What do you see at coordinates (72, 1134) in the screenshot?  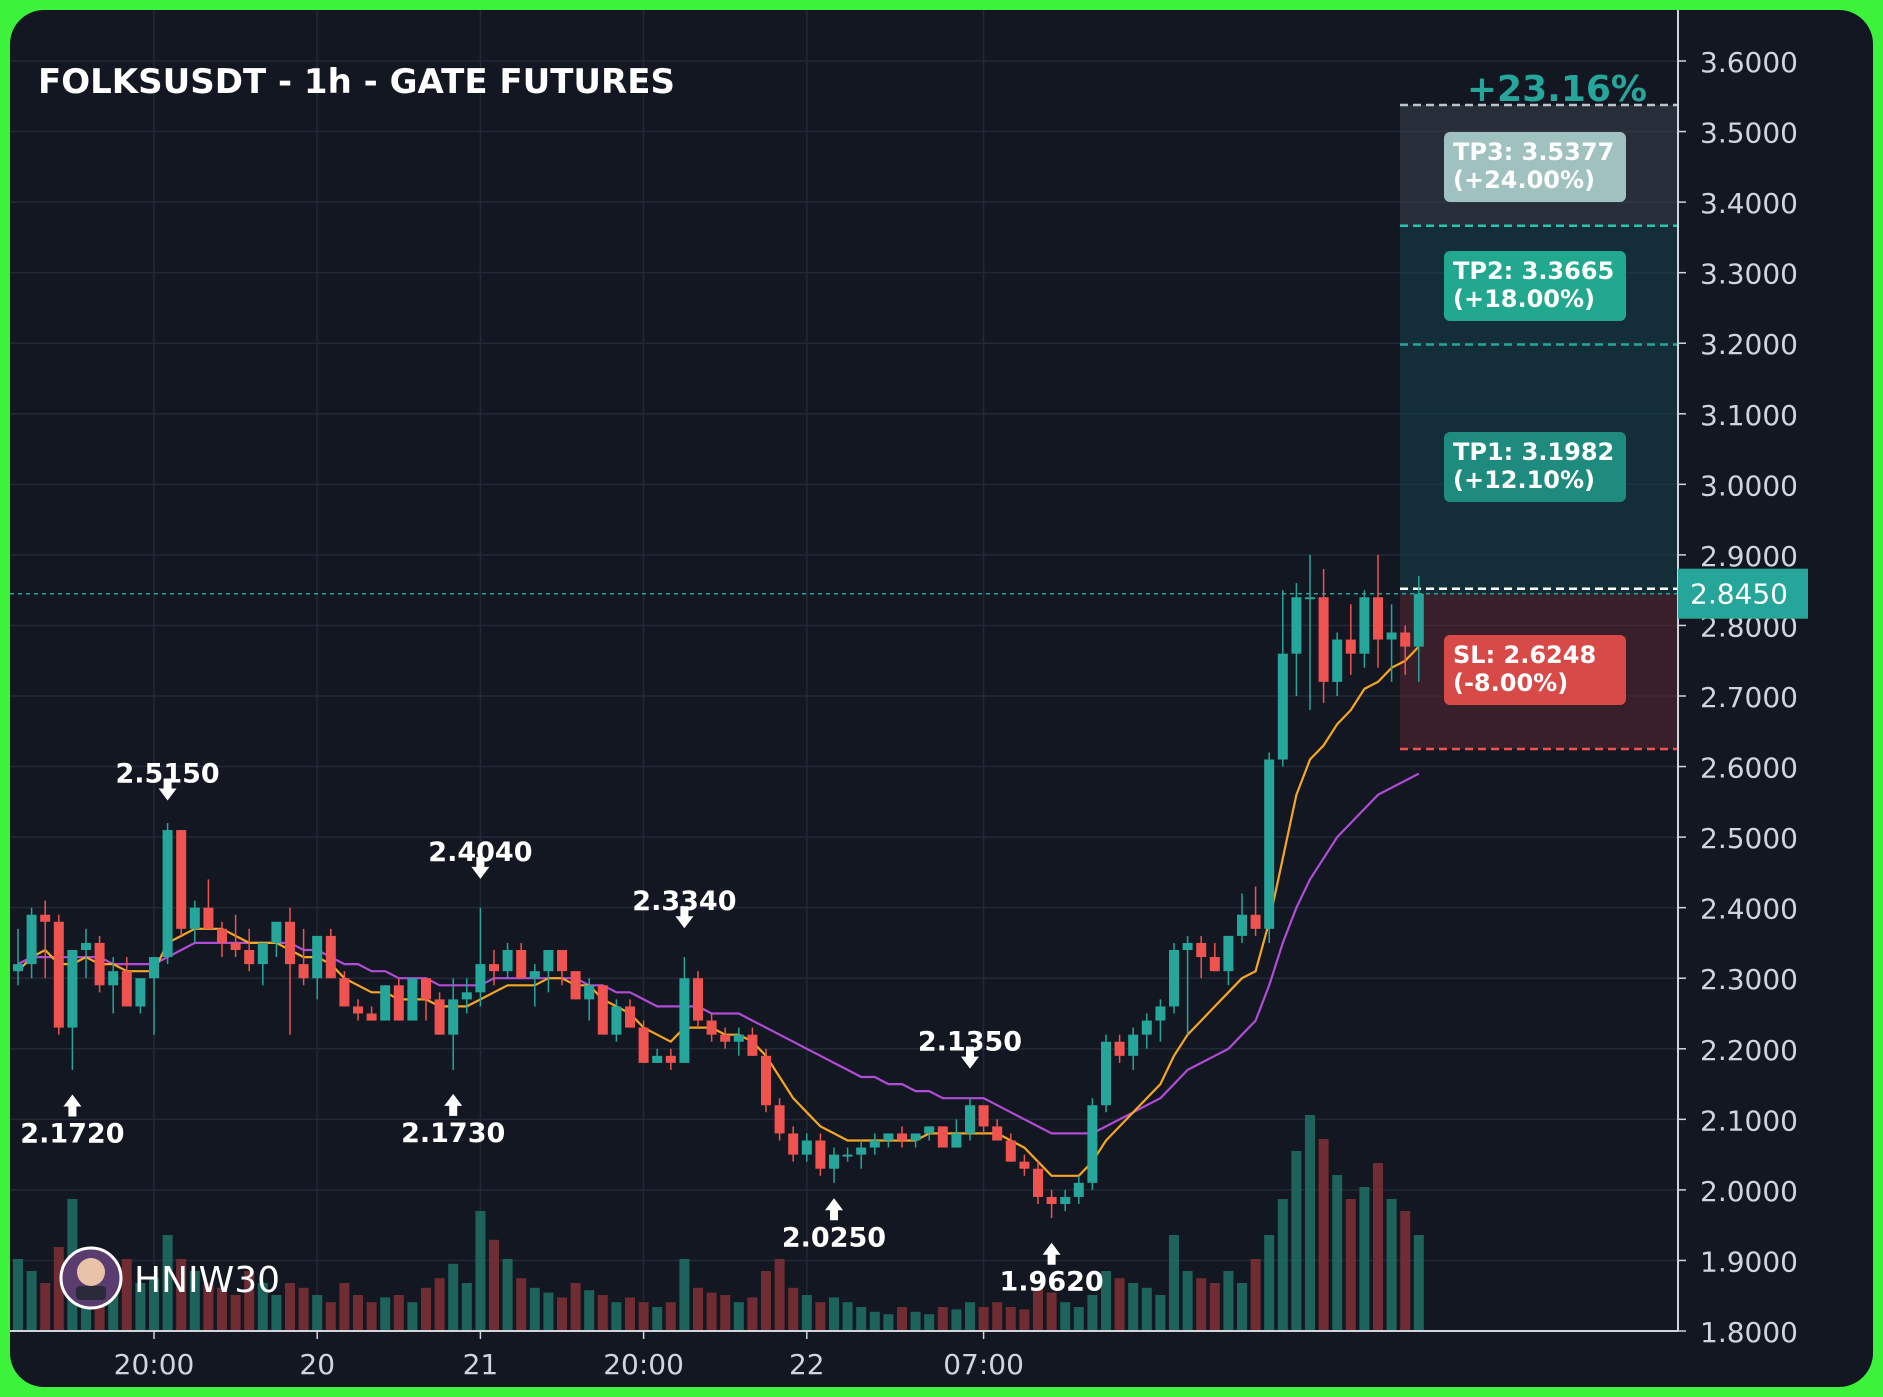 I see `swing-label: 2.1720` at bounding box center [72, 1134].